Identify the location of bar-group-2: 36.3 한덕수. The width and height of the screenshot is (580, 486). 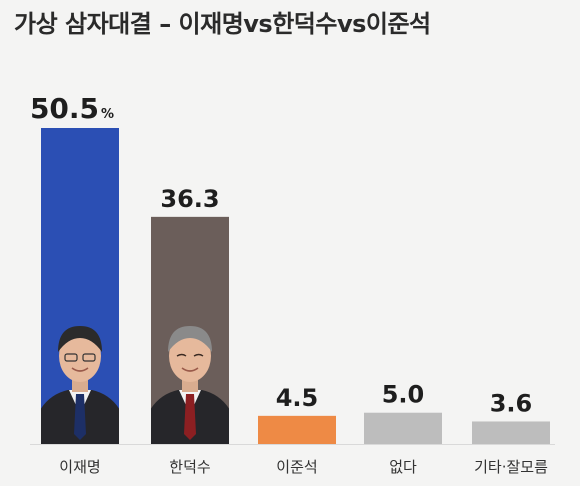
(190, 330).